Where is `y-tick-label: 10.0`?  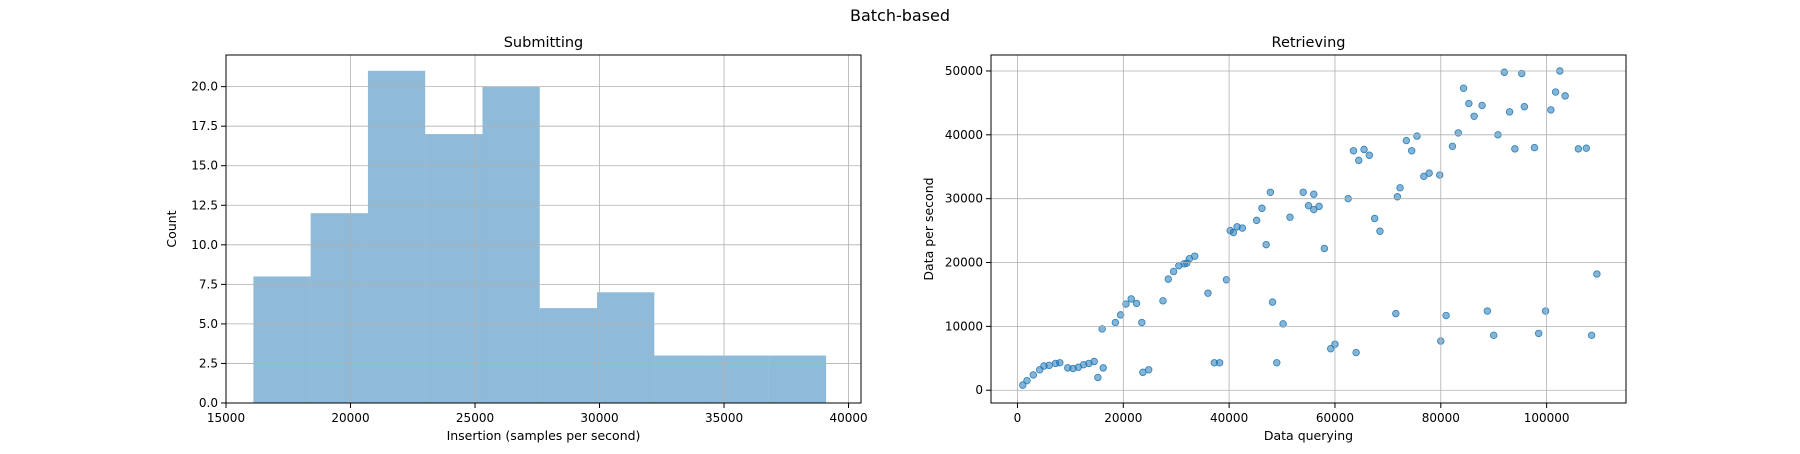
y-tick-label: 10.0 is located at coordinates (204, 245).